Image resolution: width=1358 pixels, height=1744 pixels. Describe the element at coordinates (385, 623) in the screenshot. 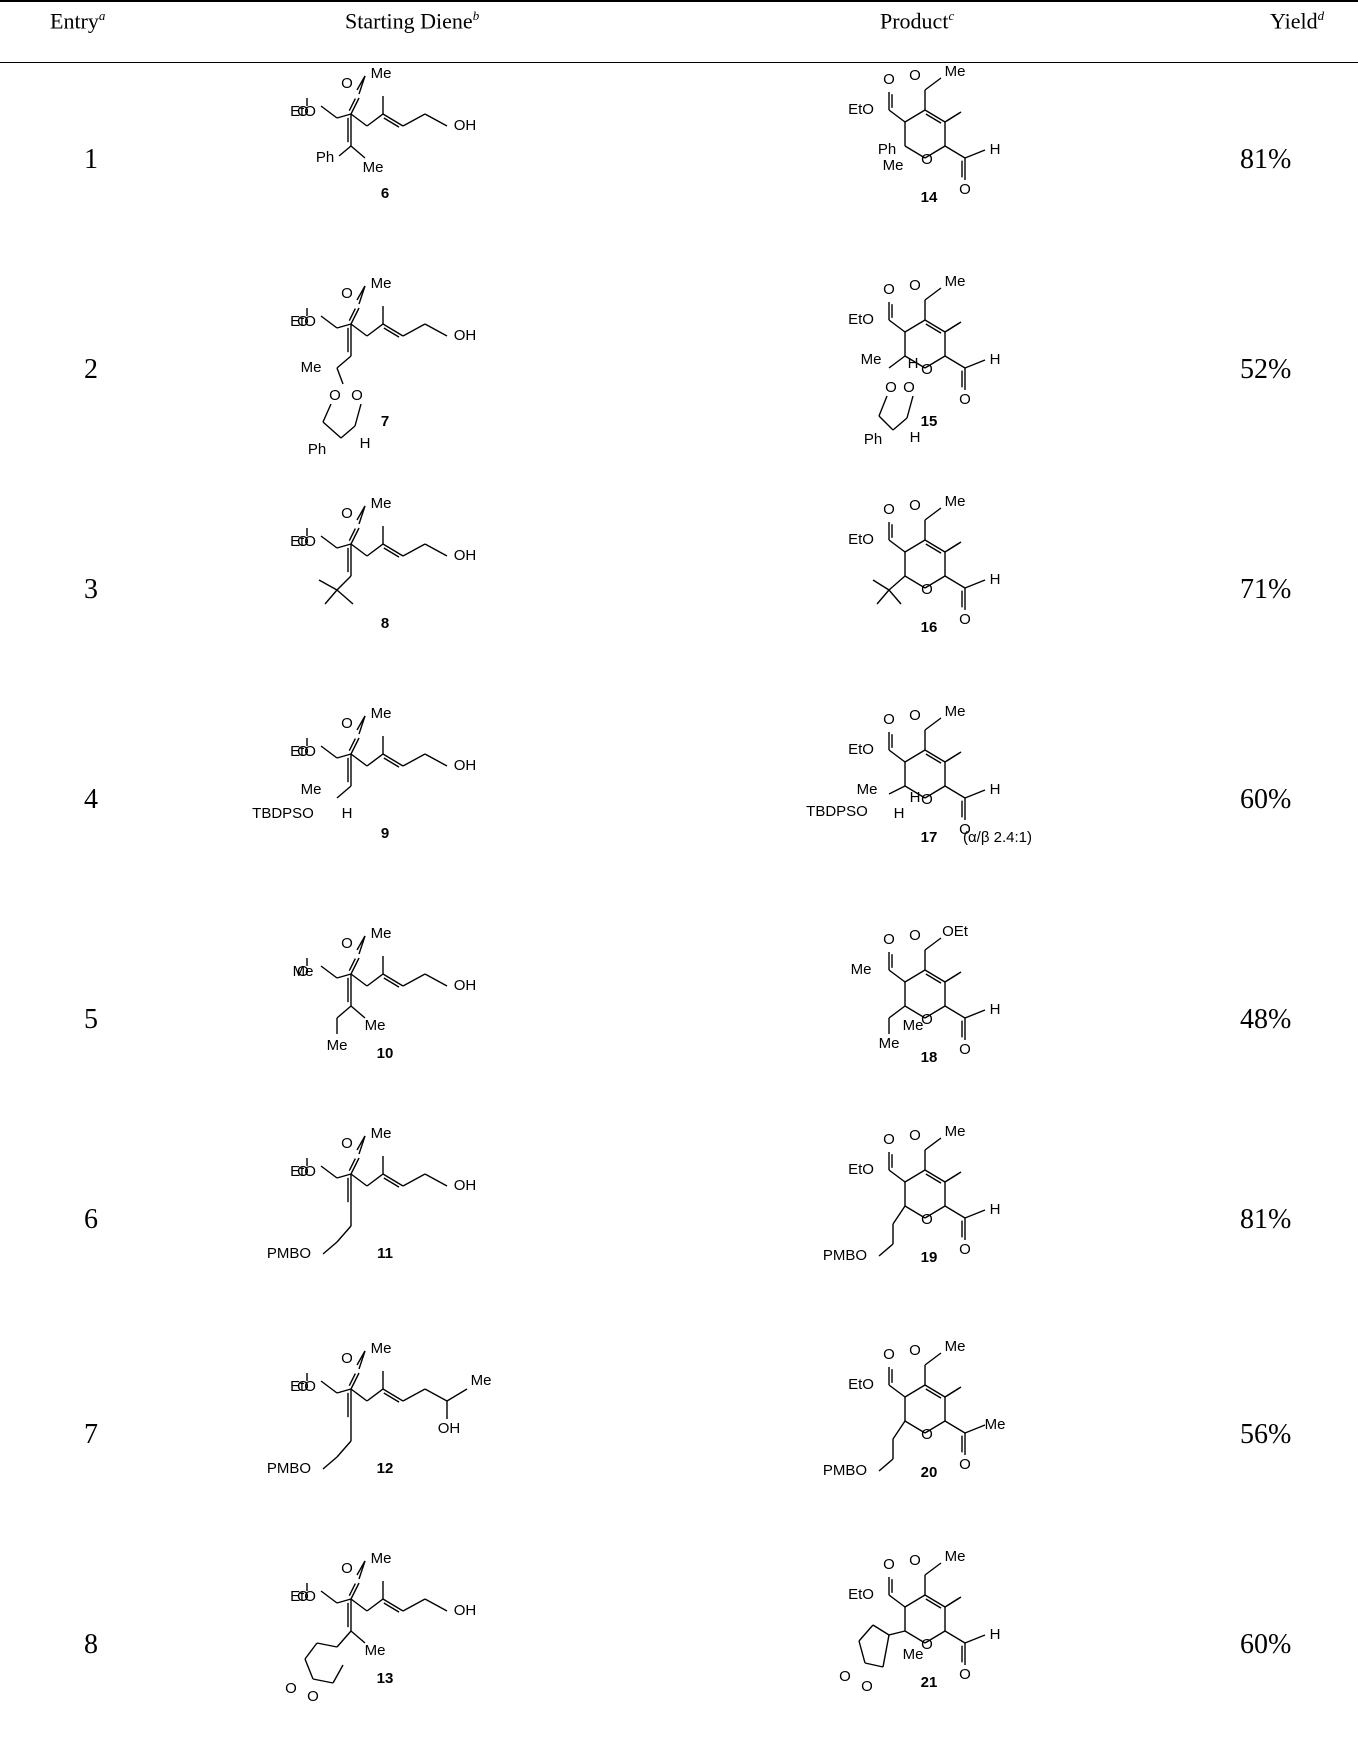

I see `compound-number: 8` at that location.